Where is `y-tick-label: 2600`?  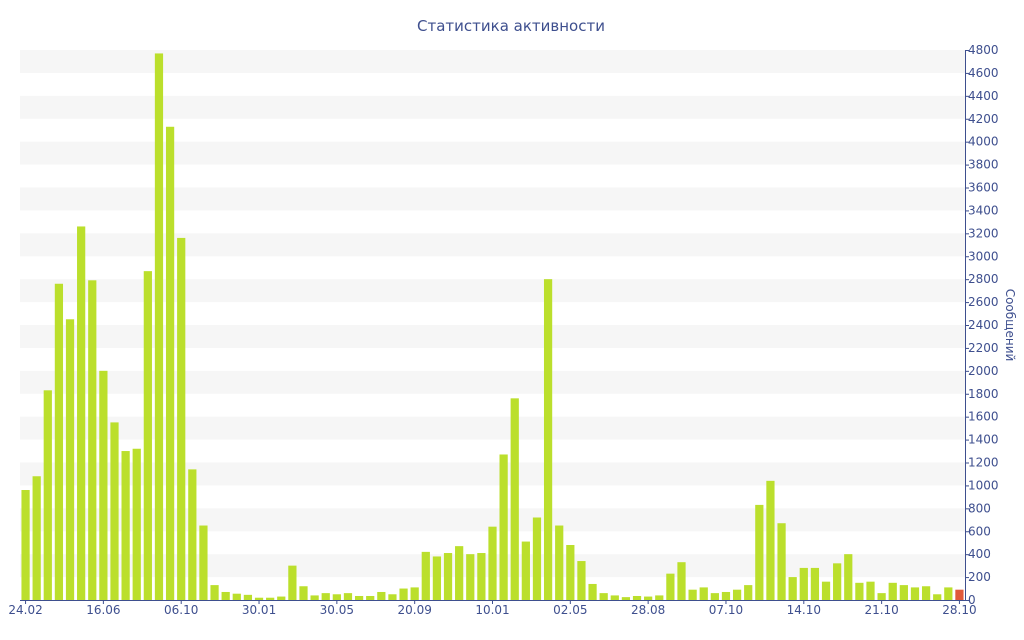
y-tick-label: 2600 is located at coordinates (983, 302).